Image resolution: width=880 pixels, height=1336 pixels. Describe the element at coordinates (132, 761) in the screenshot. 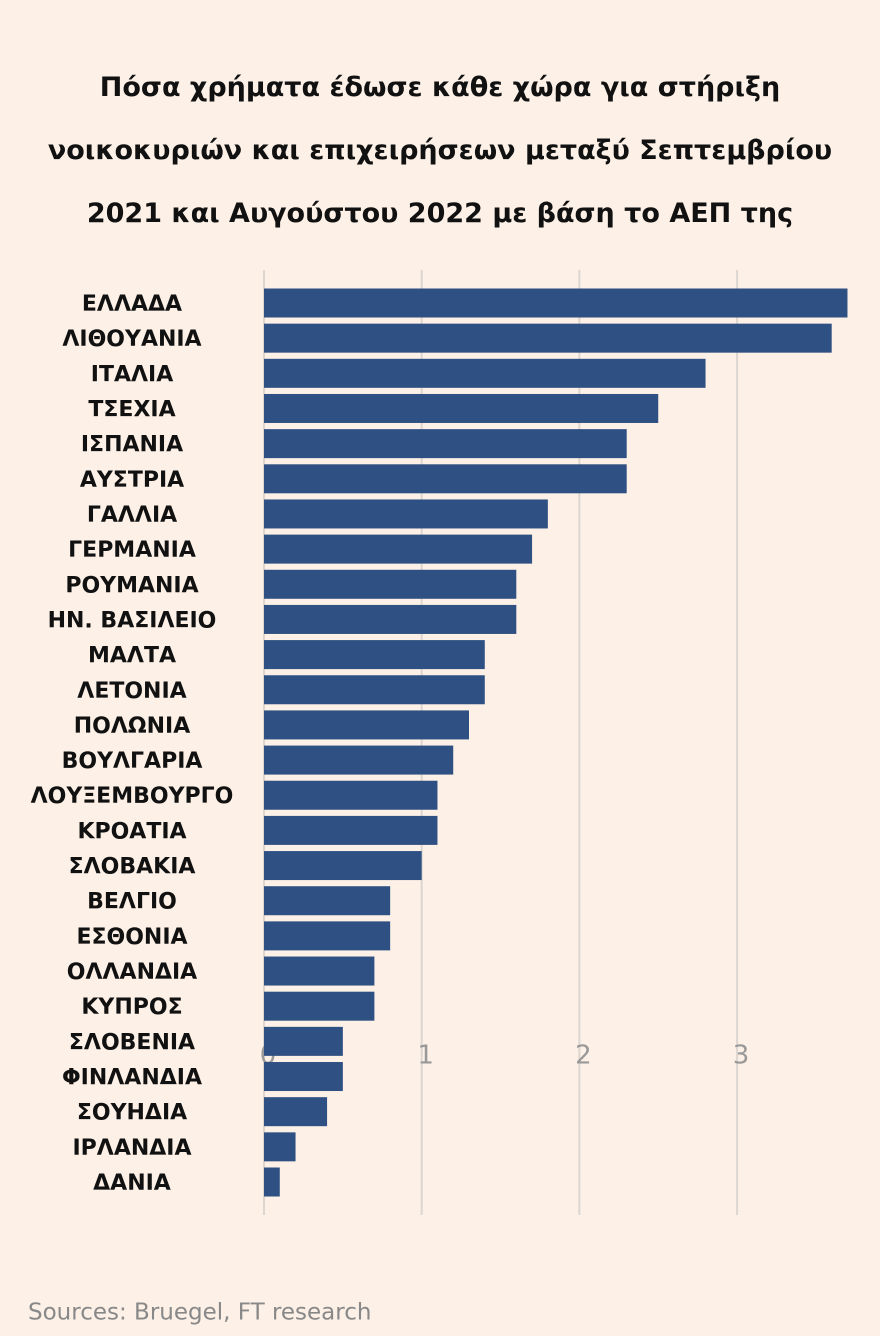

I see `y-tick-label: ΒΟΥΛΓΑΡΙΑ` at that location.